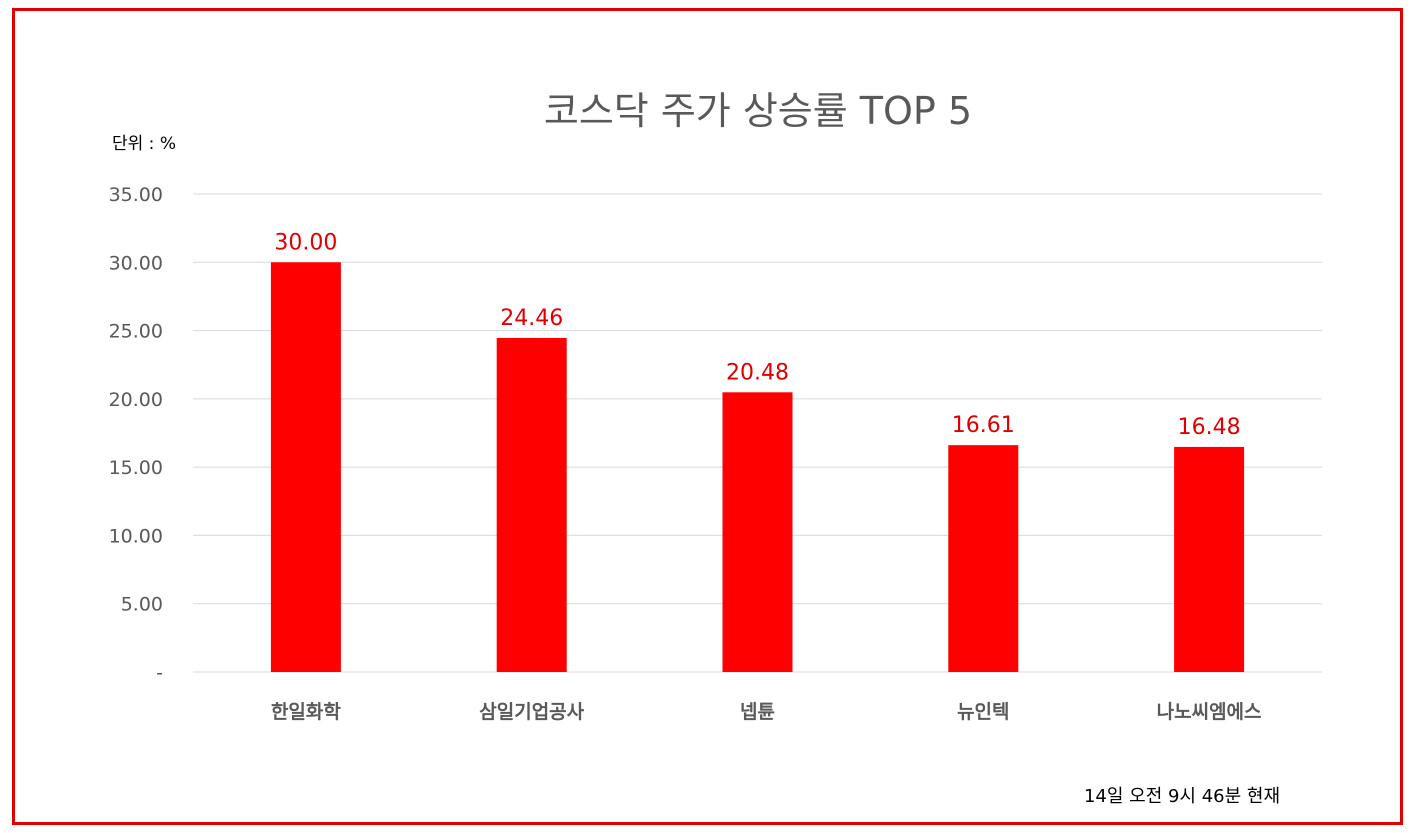  What do you see at coordinates (305, 242) in the screenshot?
I see `data-label: 30.00` at bounding box center [305, 242].